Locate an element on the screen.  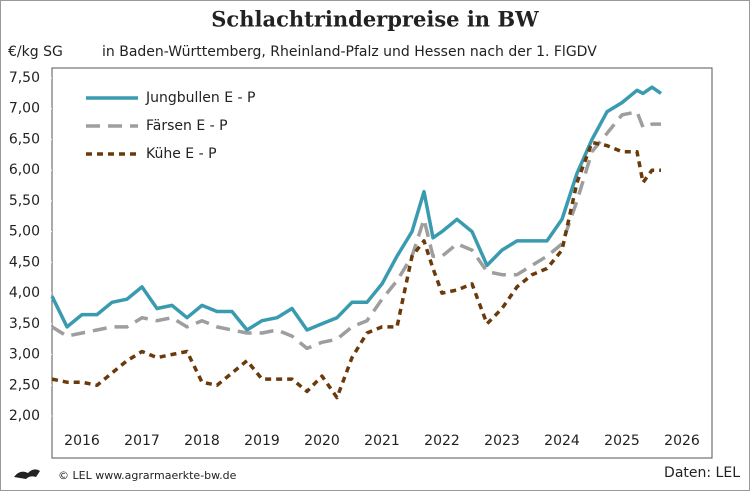
y-axis-label: €/kg SG is located at coordinates (35, 52).